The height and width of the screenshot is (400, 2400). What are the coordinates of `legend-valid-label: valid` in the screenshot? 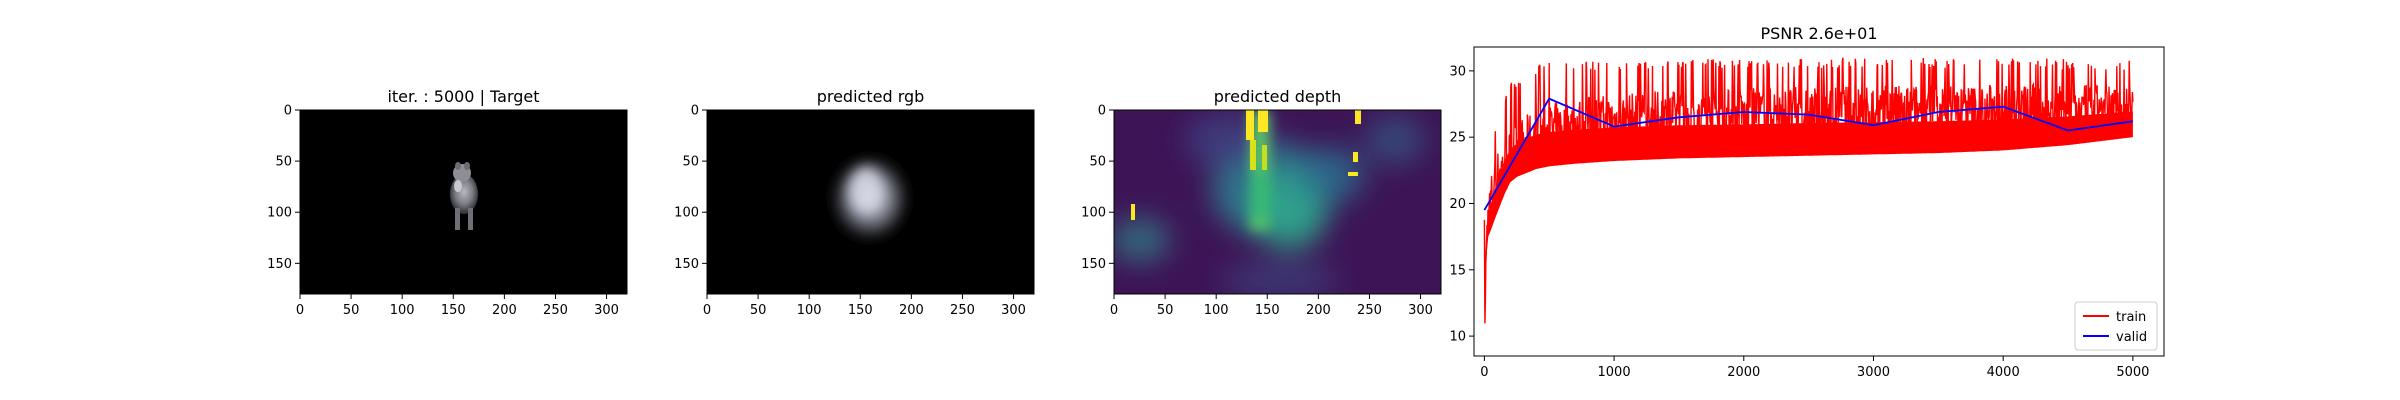 It's located at (2131, 337).